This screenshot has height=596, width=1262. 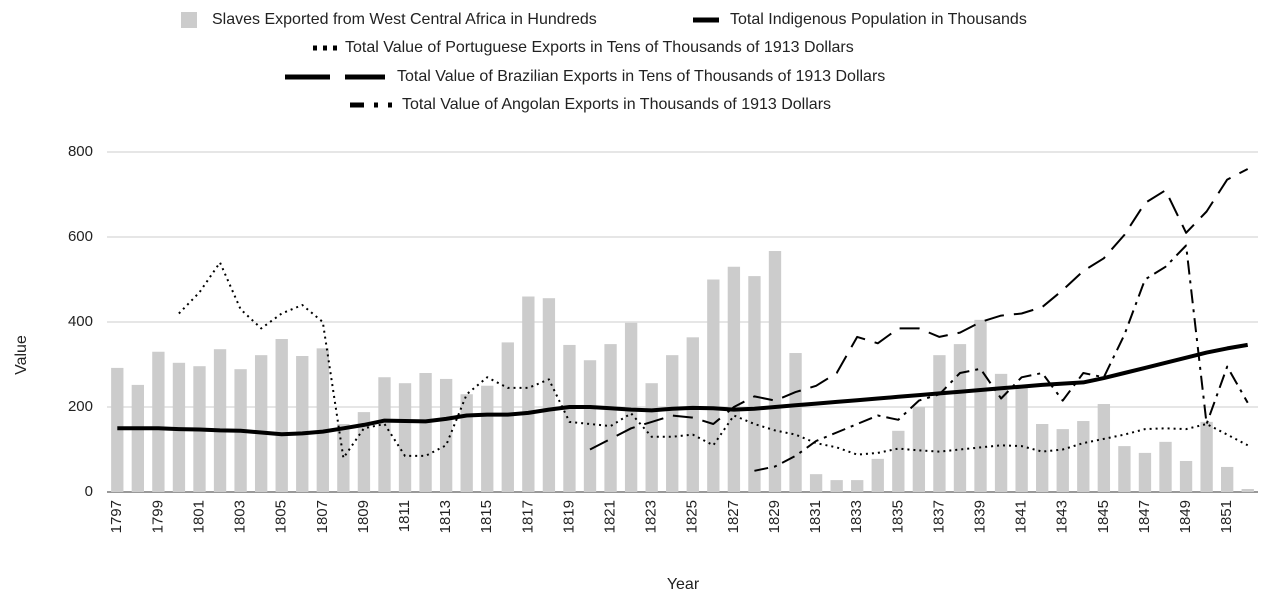 What do you see at coordinates (938, 516) in the screenshot?
I see `x-tick-label: 1837` at bounding box center [938, 516].